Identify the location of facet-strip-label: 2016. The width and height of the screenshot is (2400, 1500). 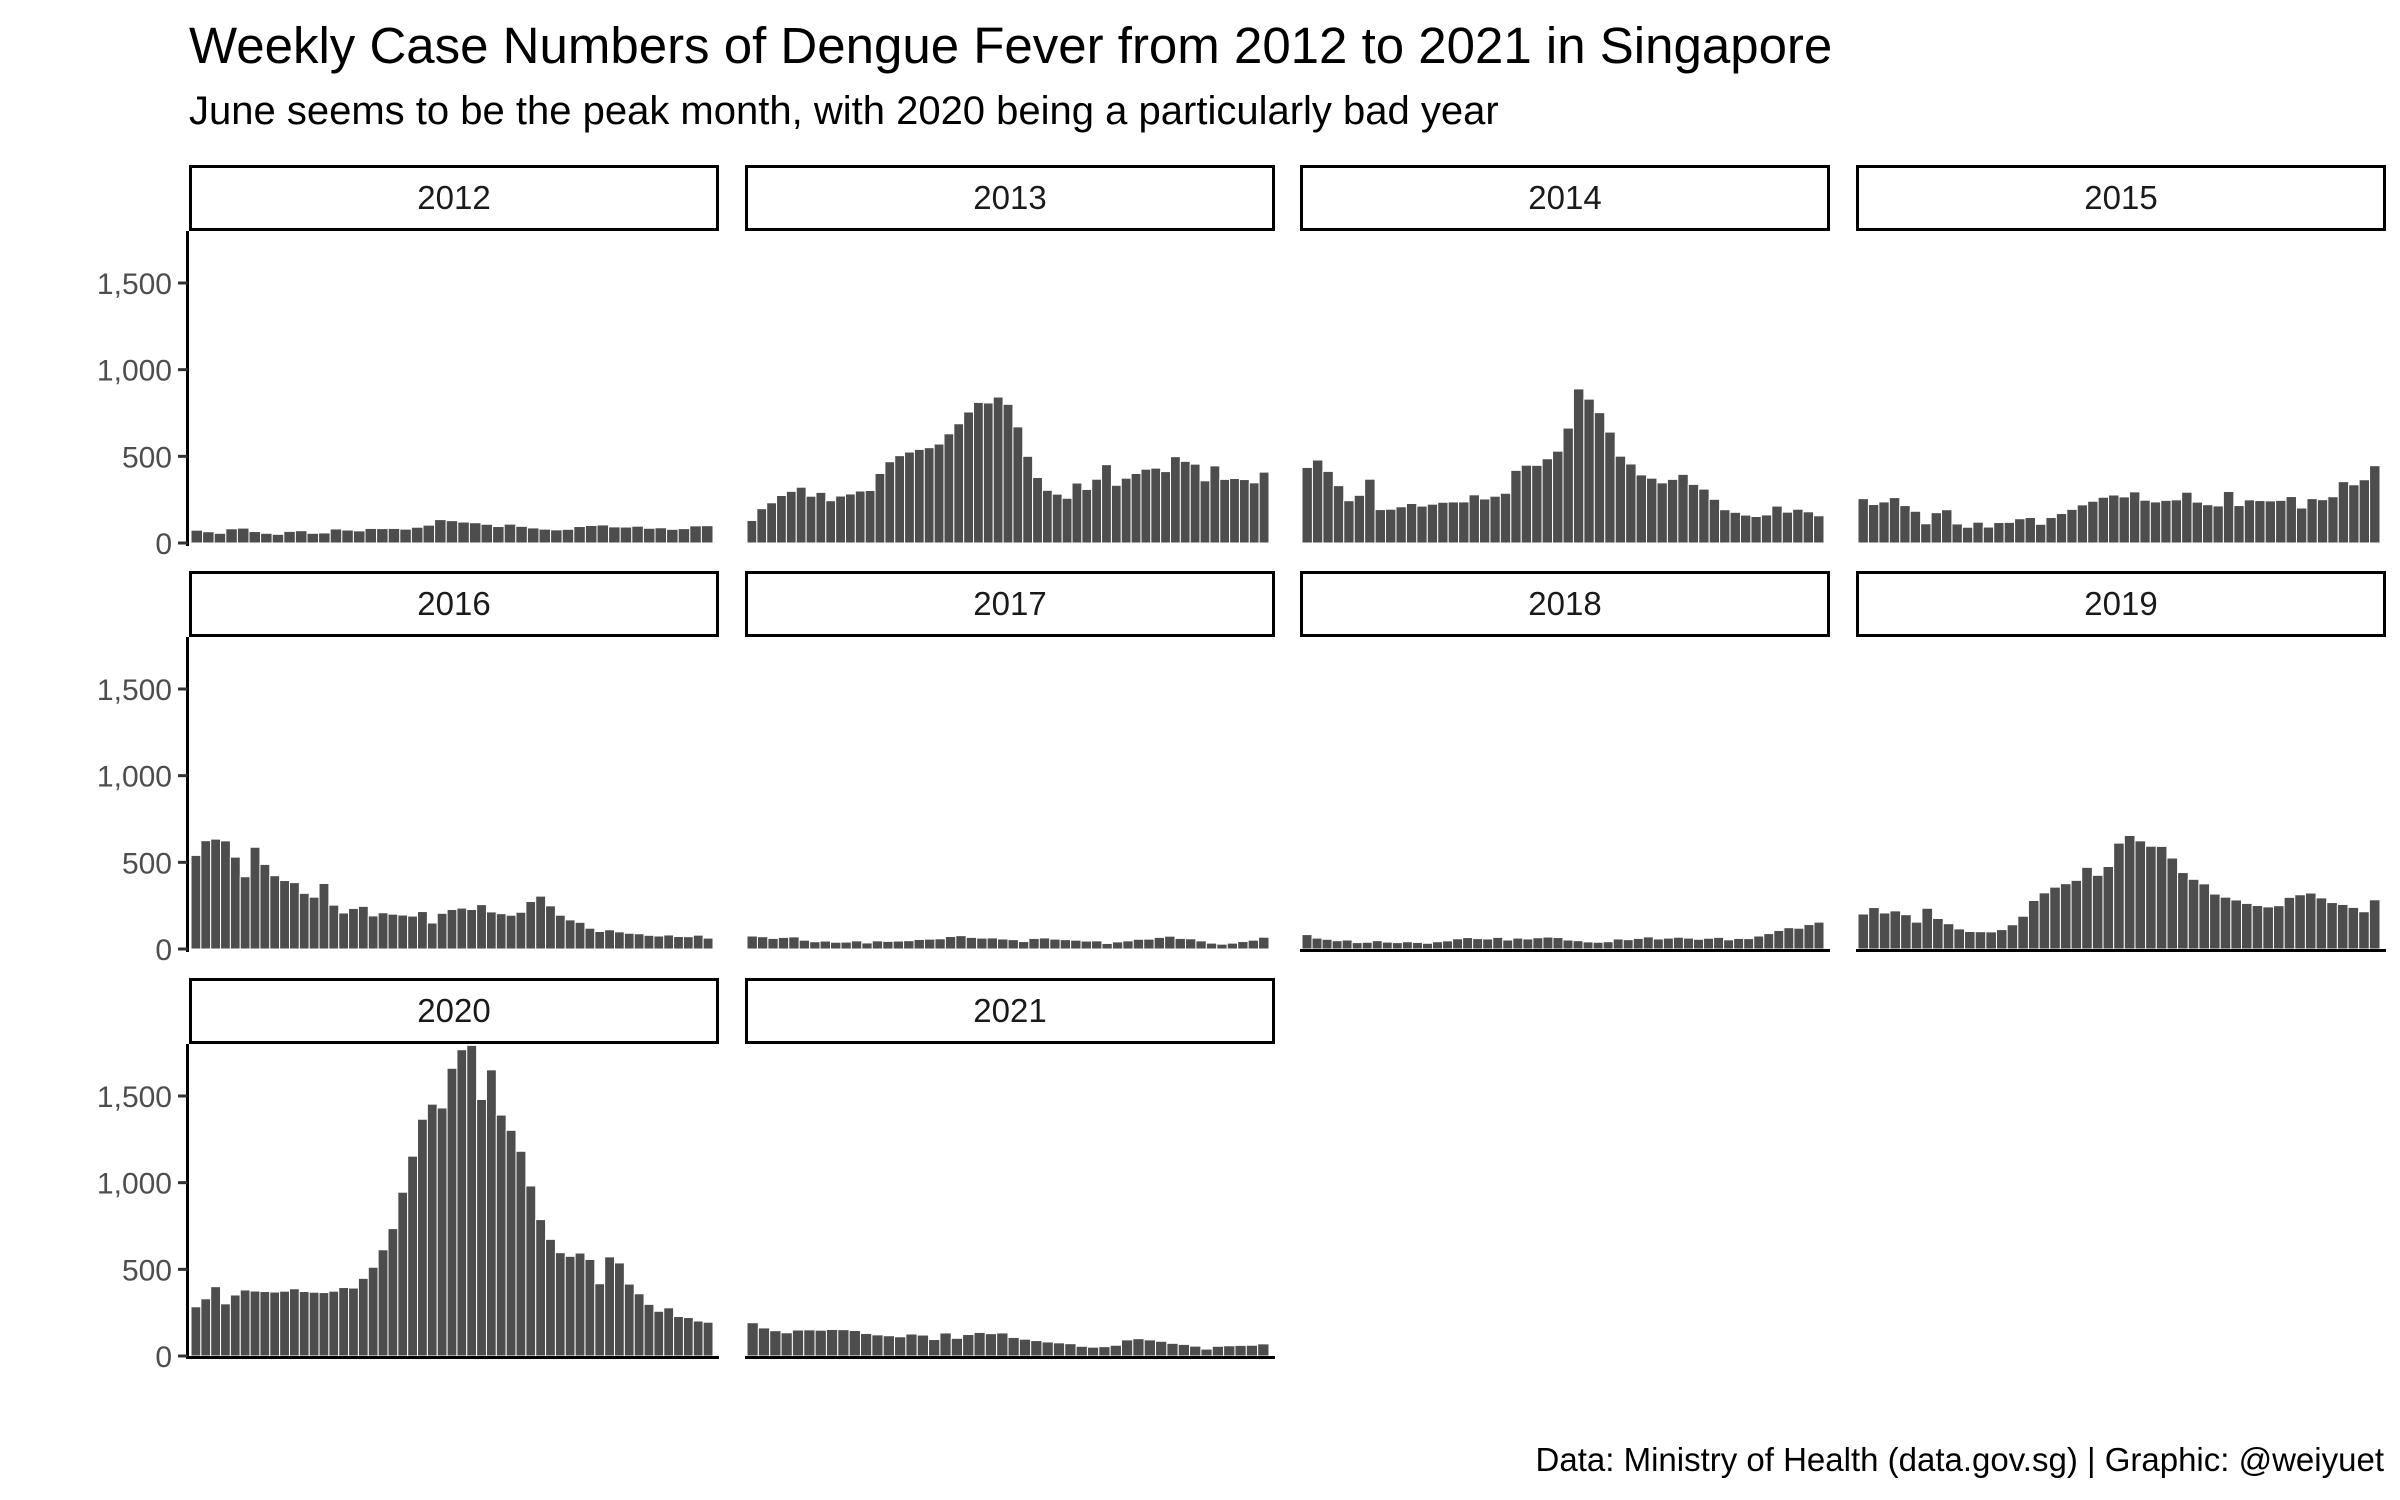
(453, 603).